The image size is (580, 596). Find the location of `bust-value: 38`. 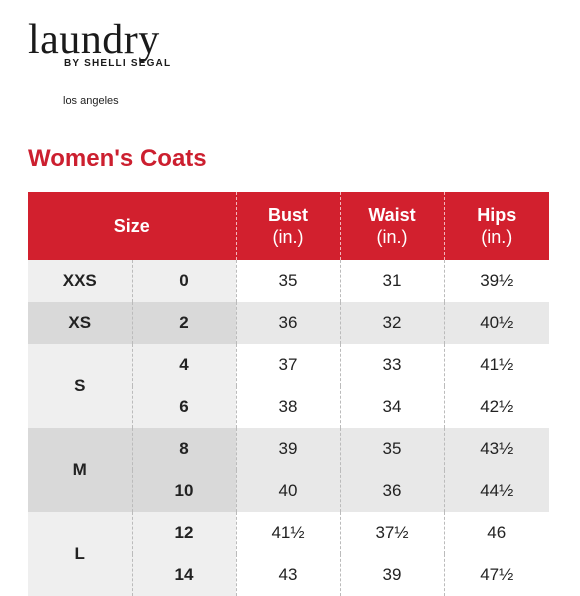

bust-value: 38 is located at coordinates (287, 407).